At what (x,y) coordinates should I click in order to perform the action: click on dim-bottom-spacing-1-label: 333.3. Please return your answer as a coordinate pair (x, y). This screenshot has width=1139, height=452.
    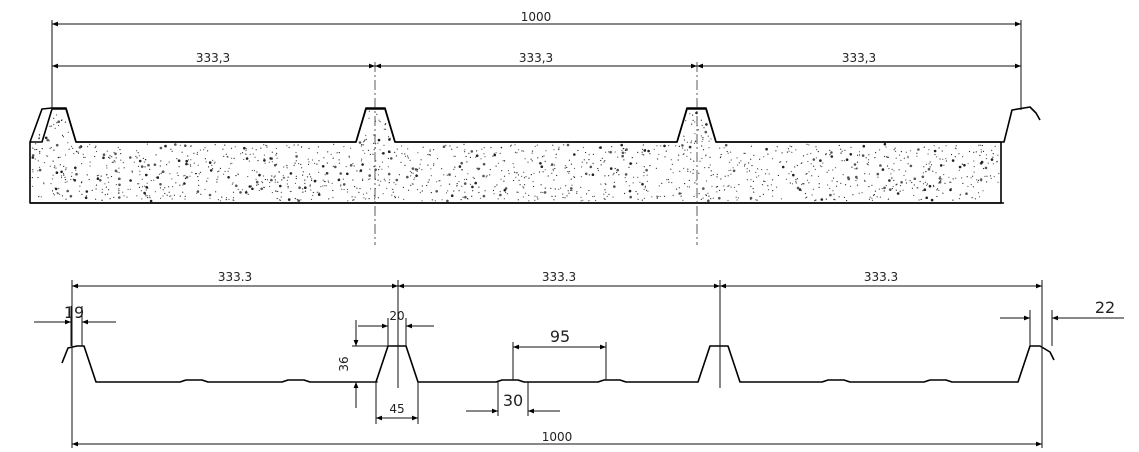
    Looking at the image, I should click on (235, 277).